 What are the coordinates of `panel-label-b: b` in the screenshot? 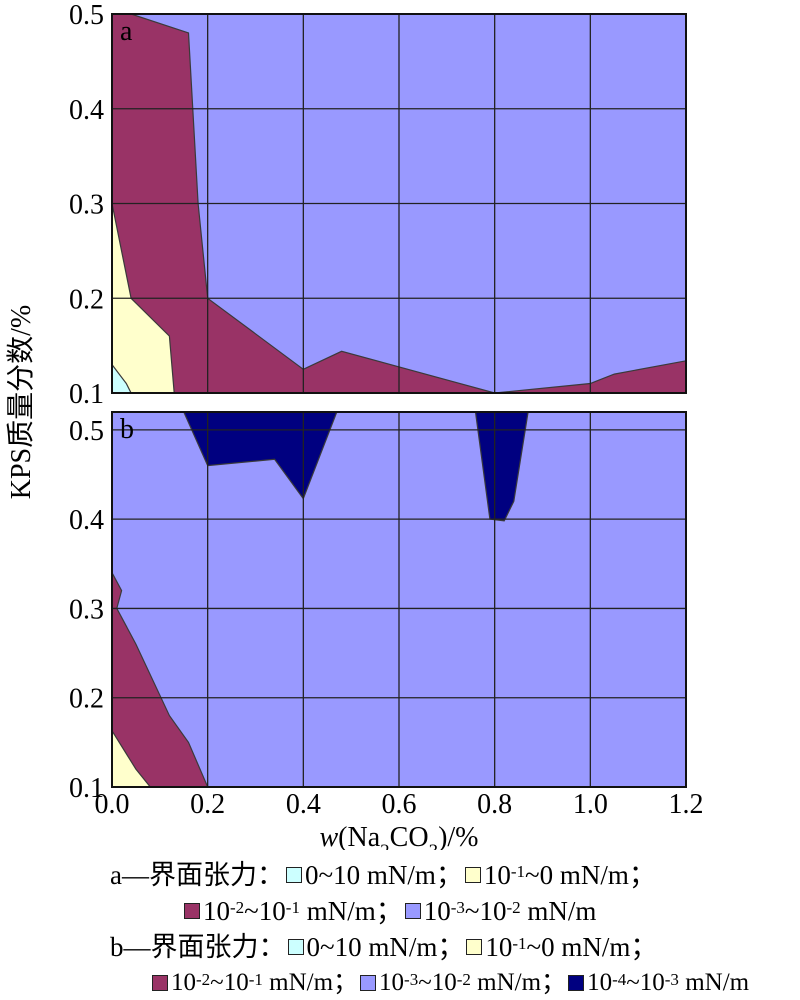 It's located at (127, 429).